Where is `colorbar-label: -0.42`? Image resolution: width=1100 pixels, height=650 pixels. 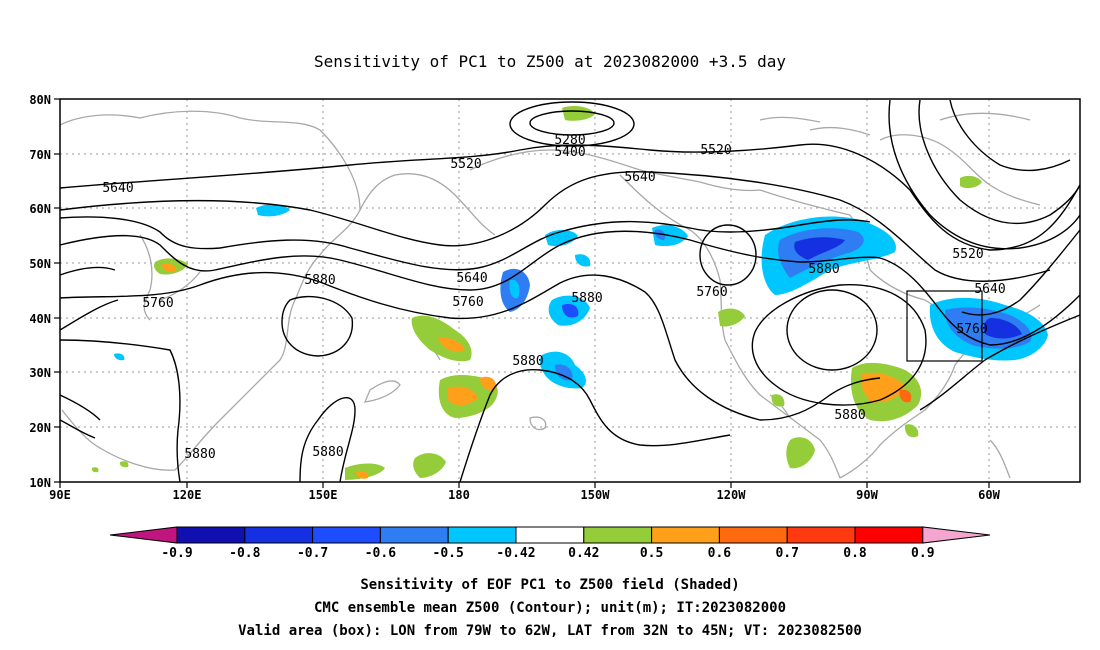 colorbar-label: -0.42 is located at coordinates (515, 553).